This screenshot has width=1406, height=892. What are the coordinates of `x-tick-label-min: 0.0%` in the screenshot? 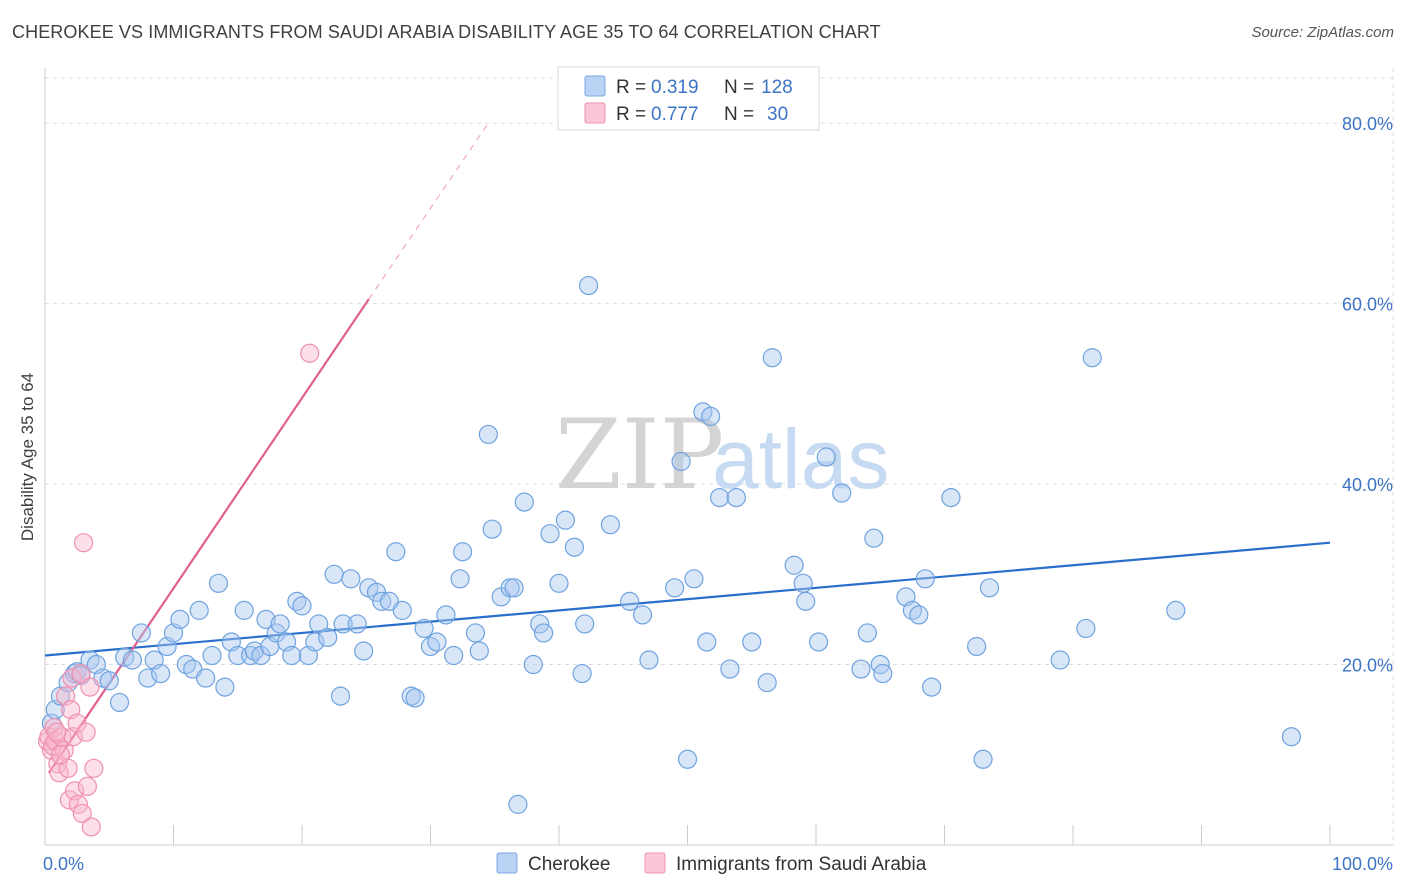 It's located at (63, 864).